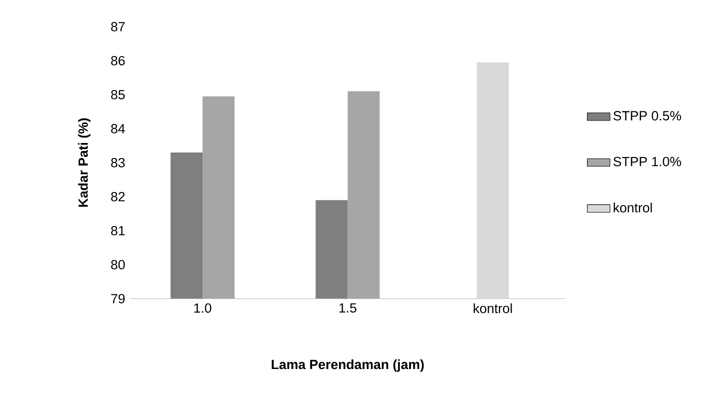 The height and width of the screenshot is (416, 721). I want to click on legend-label: kontrol, so click(633, 207).